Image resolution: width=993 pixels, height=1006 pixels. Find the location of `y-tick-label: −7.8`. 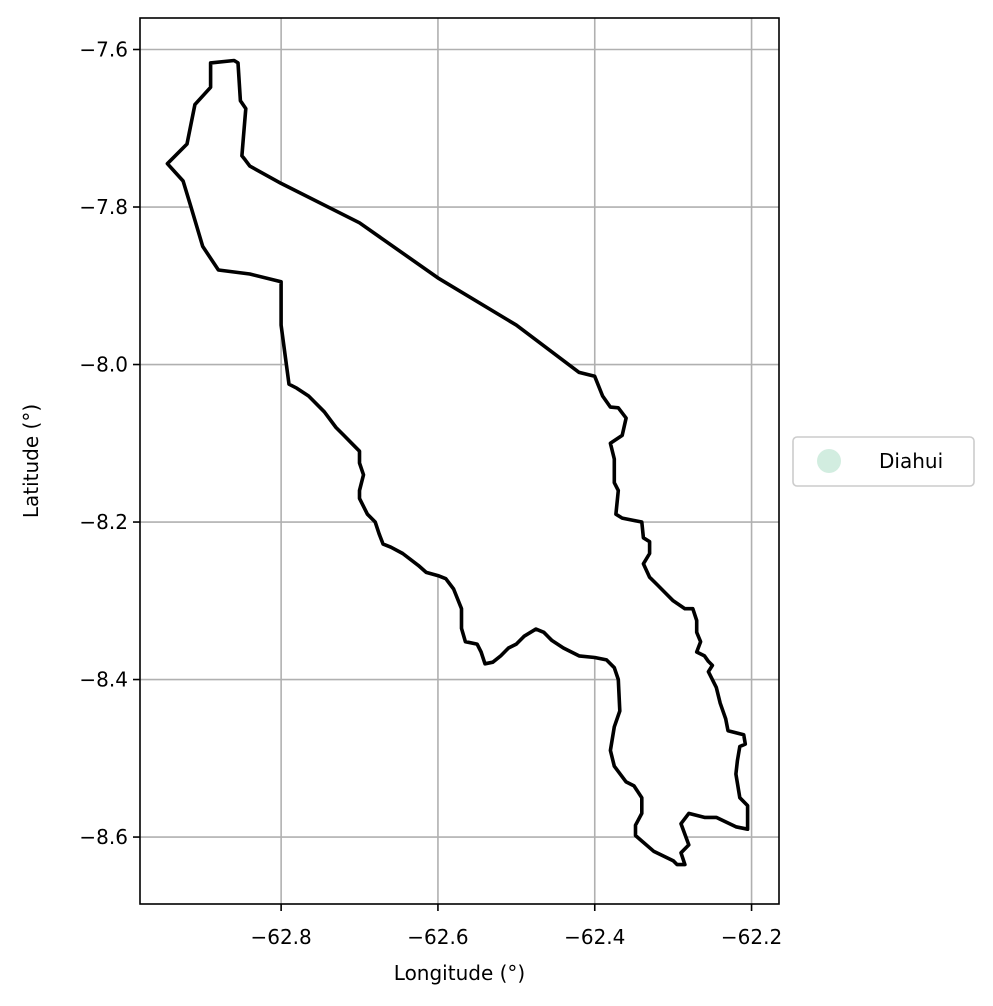

y-tick-label: −7.8 is located at coordinates (103, 207).